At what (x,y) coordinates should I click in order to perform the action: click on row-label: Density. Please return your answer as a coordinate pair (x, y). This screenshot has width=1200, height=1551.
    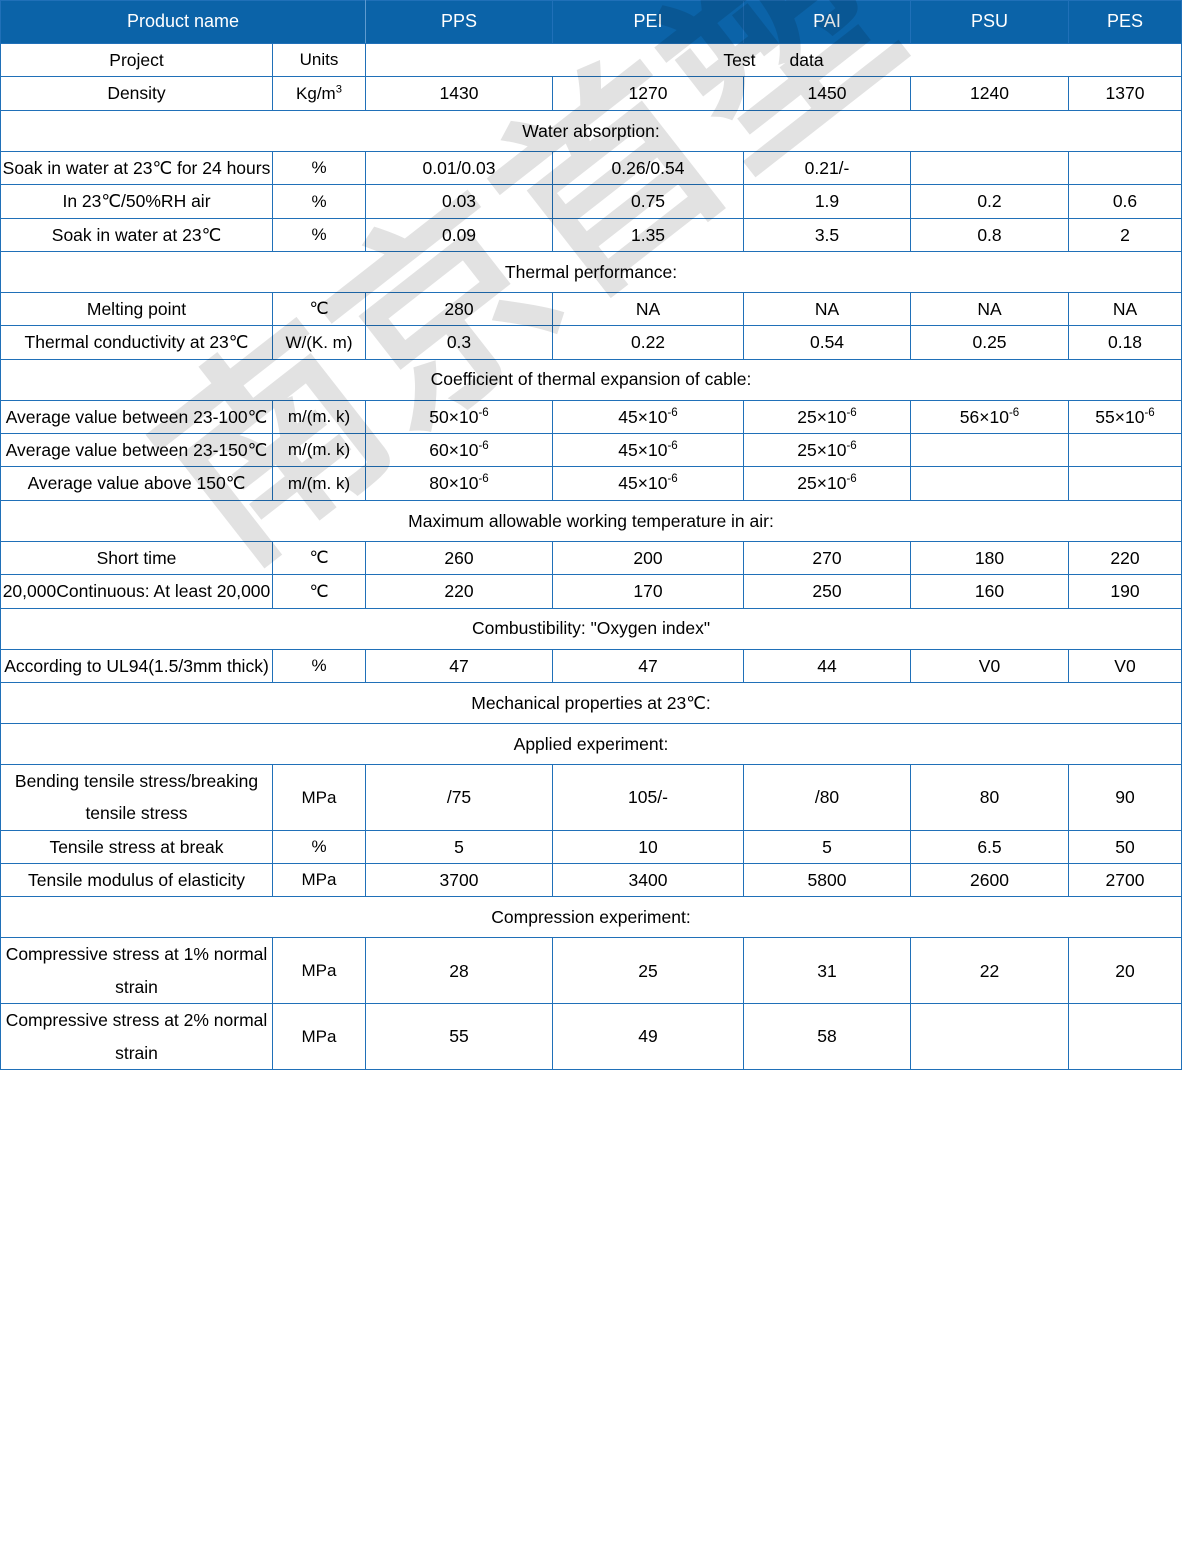
    Looking at the image, I should click on (136, 93).